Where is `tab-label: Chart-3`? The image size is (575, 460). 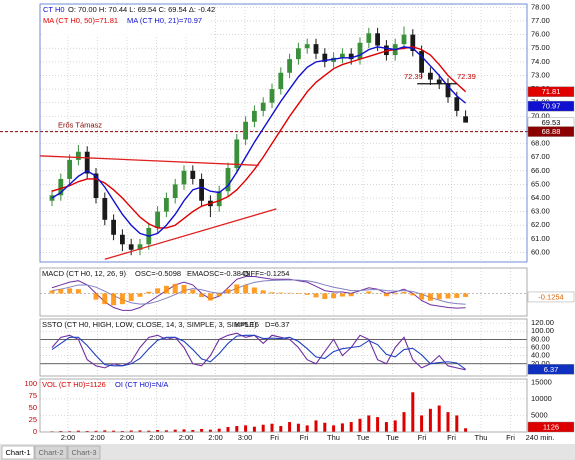 tab-label: Chart-3 is located at coordinates (83, 452).